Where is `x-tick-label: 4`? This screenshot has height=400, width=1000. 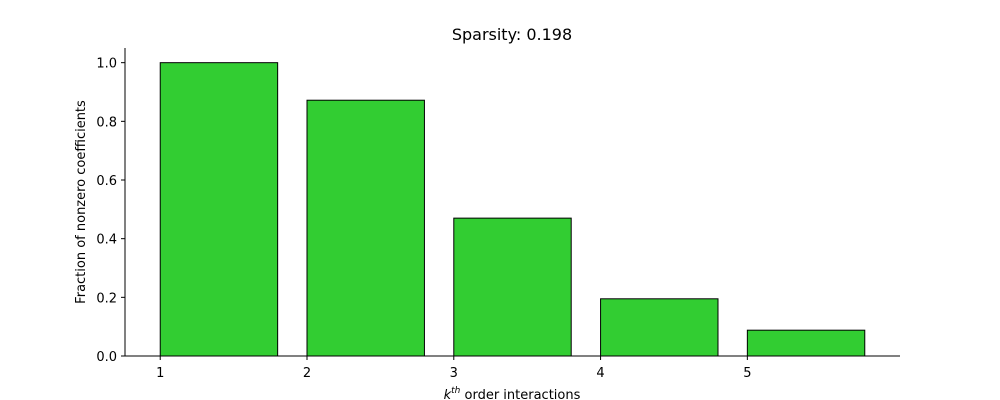 x-tick-label: 4 is located at coordinates (600, 373).